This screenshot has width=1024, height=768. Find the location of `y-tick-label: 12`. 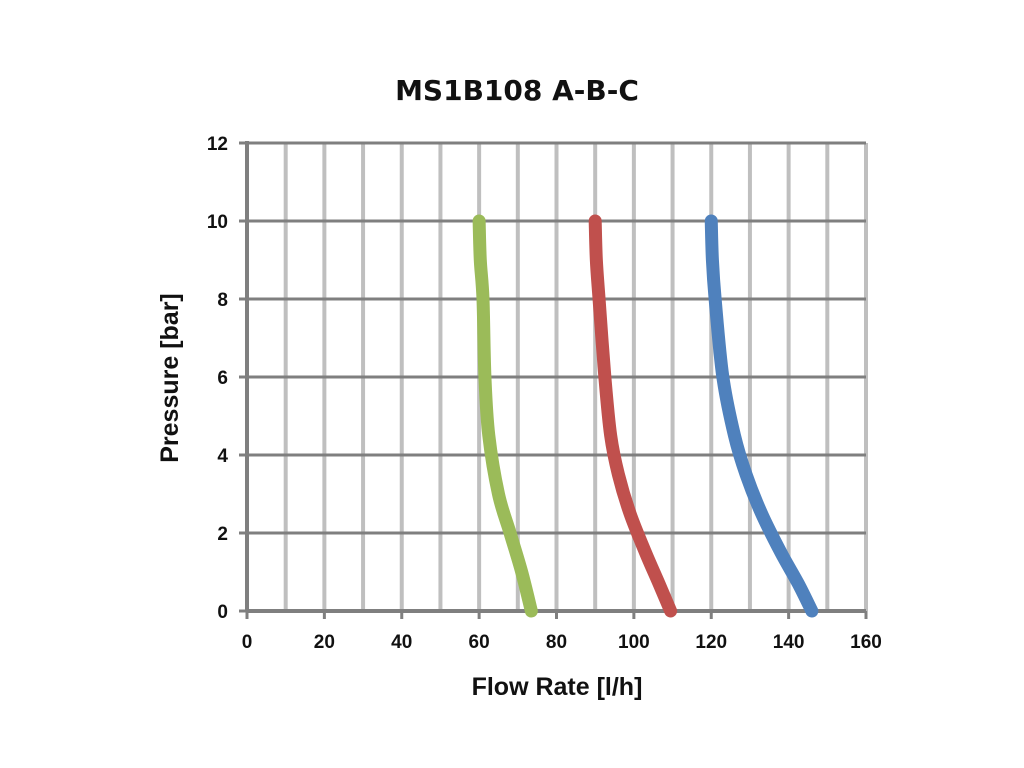

y-tick-label: 12 is located at coordinates (217, 144).